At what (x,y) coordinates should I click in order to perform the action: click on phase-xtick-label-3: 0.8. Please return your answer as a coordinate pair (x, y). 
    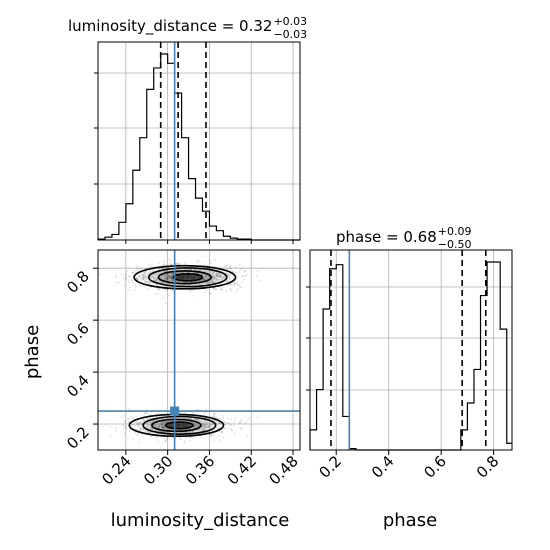
    Looking at the image, I should click on (488, 467).